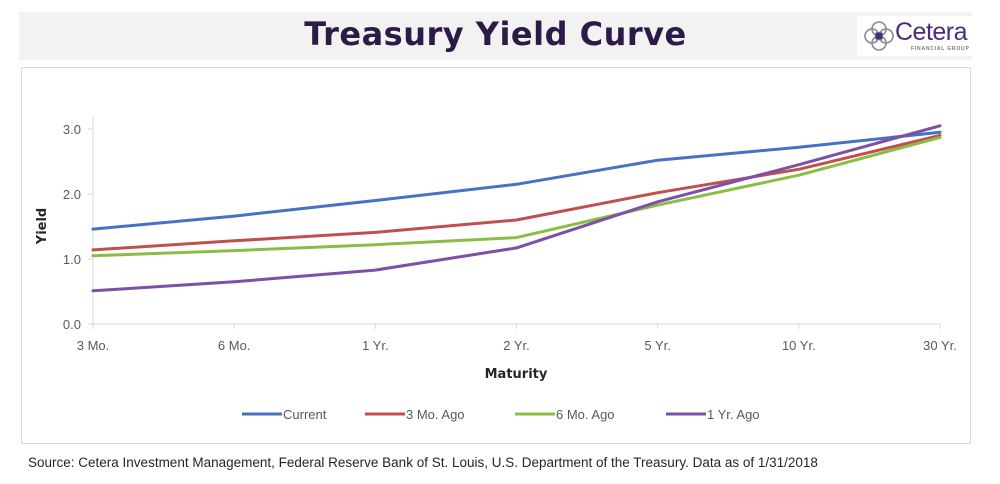 Image resolution: width=1000 pixels, height=484 pixels. Describe the element at coordinates (72, 129) in the screenshot. I see `y-tick-label: 3.0` at that location.